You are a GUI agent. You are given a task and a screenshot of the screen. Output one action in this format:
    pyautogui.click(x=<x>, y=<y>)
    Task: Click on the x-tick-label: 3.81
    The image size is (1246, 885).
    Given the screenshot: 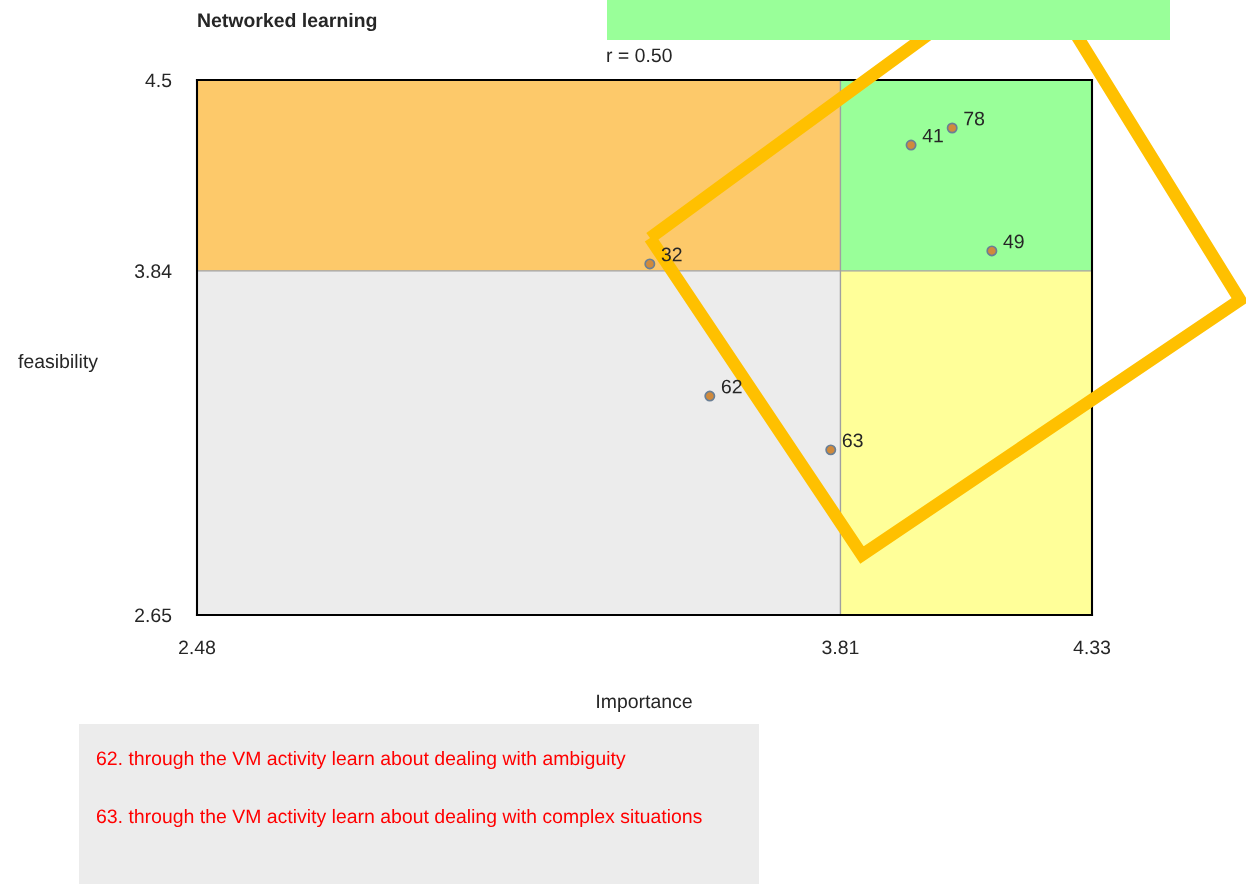 What is the action you would take?
    pyautogui.click(x=840, y=647)
    